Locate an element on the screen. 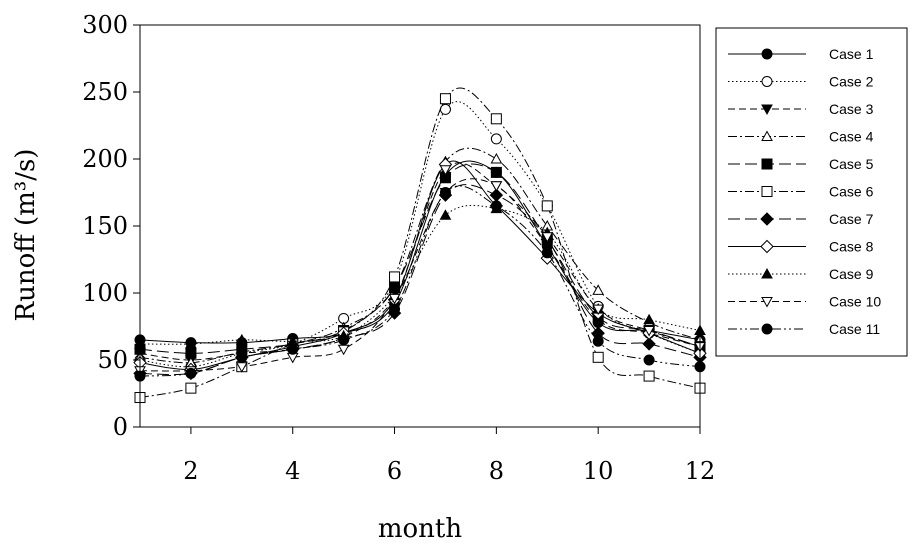 The image size is (915, 550). legend-label: Case 1 is located at coordinates (851, 54).